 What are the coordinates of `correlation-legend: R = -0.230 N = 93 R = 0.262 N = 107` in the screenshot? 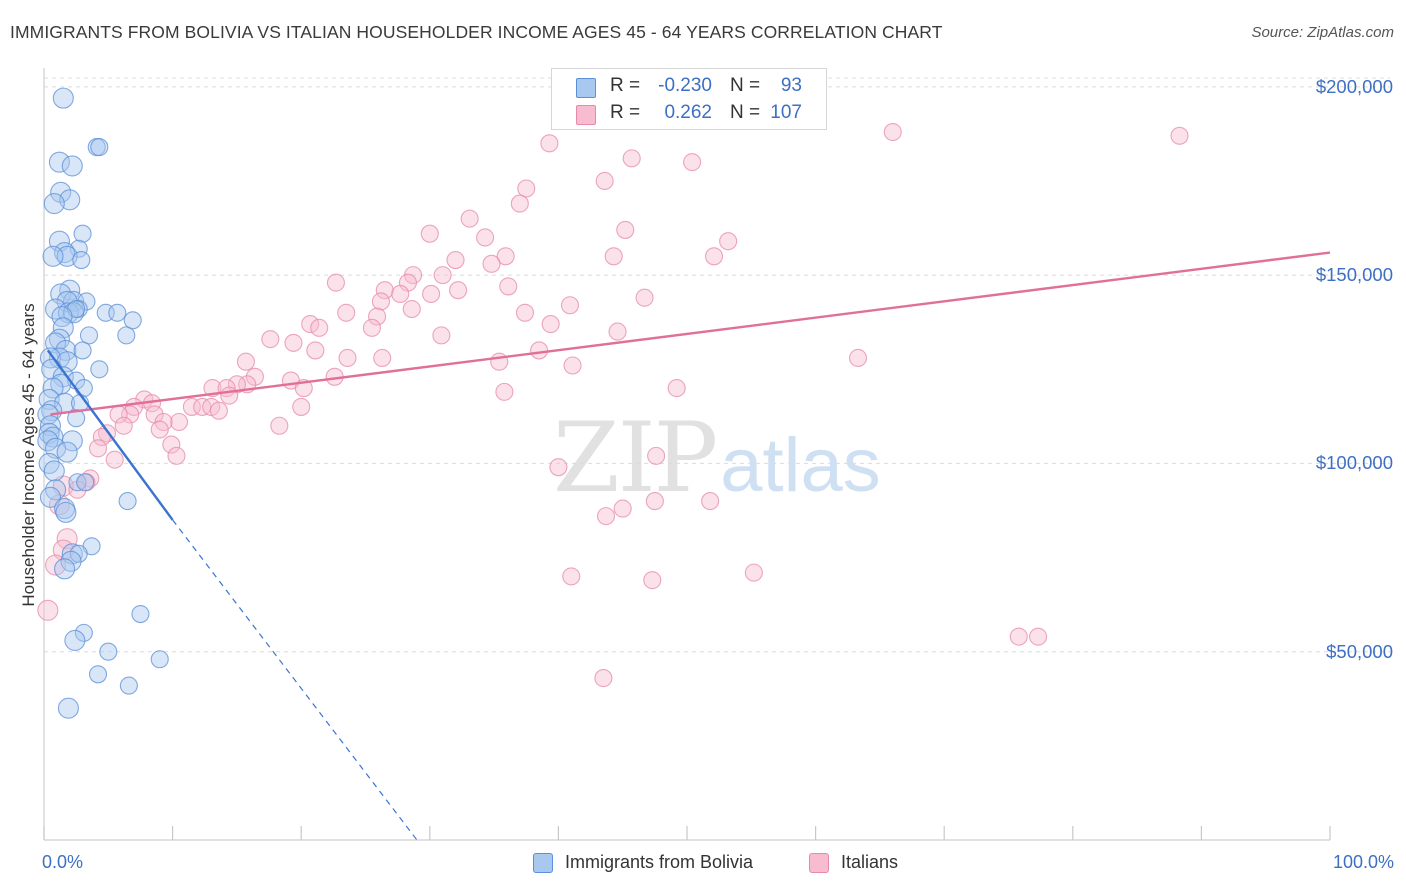 It's located at (689, 99).